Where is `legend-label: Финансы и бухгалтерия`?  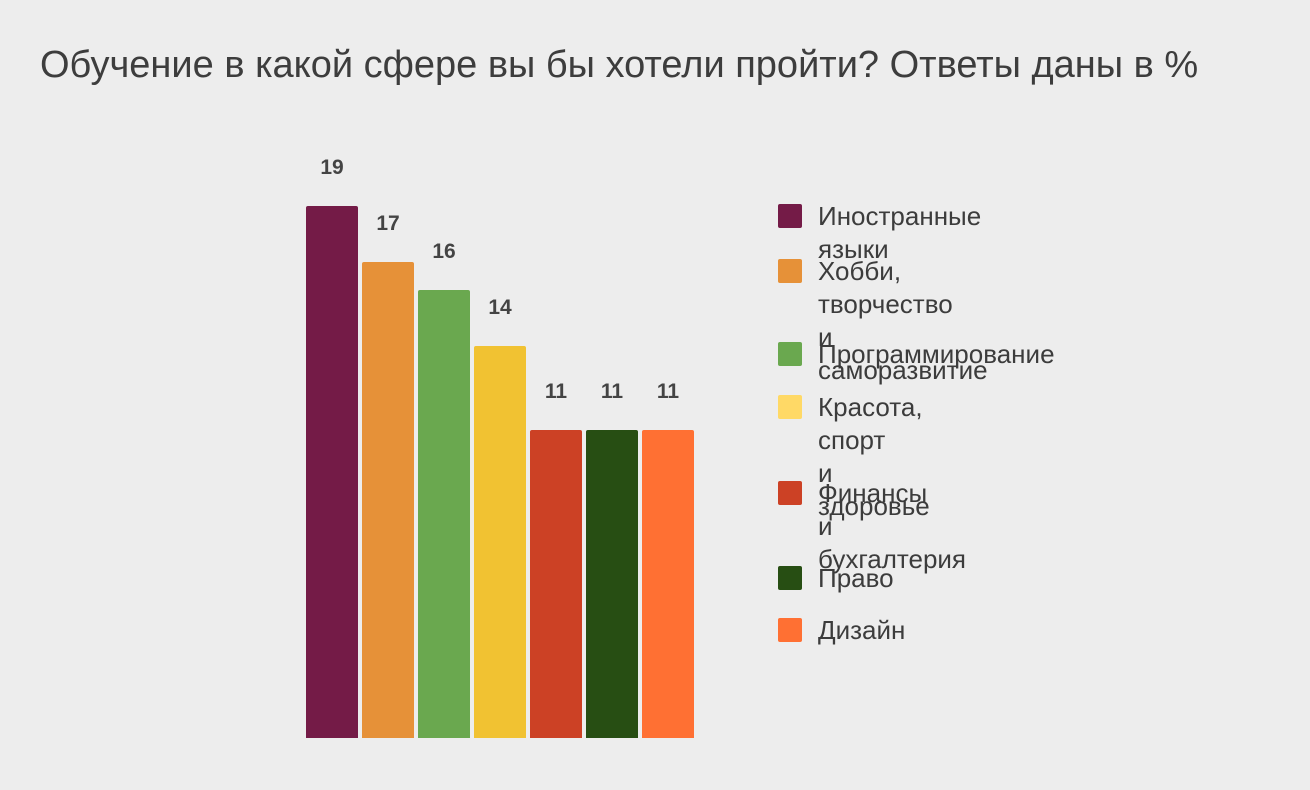
legend-label: Финансы и бухгалтерия is located at coordinates (892, 526).